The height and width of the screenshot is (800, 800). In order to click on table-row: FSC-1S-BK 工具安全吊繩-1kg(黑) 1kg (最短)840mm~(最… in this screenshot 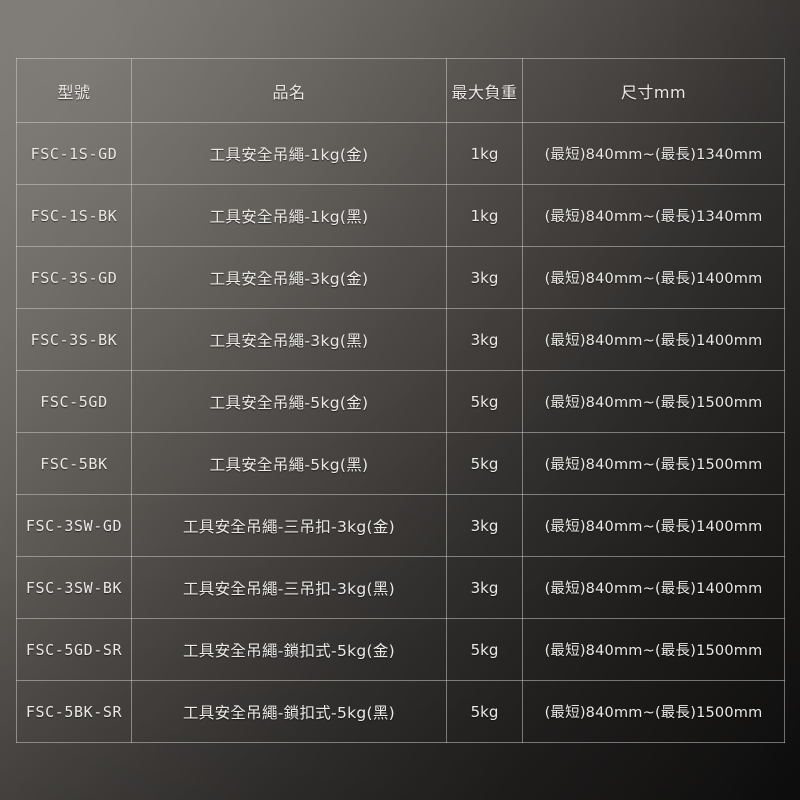, I will do `click(400, 215)`.